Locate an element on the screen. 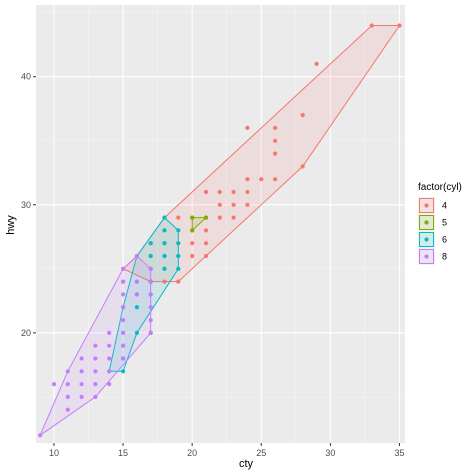 This screenshot has height=474, width=474. legend-label-cyl-6: 6 is located at coordinates (444, 240).